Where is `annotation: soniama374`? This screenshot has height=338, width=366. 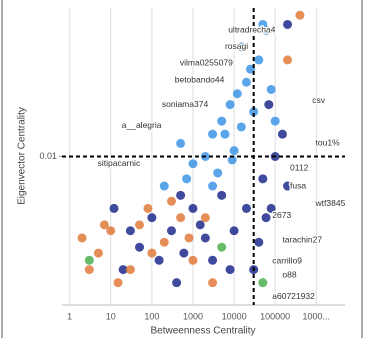 annotation: soniama374 is located at coordinates (185, 104).